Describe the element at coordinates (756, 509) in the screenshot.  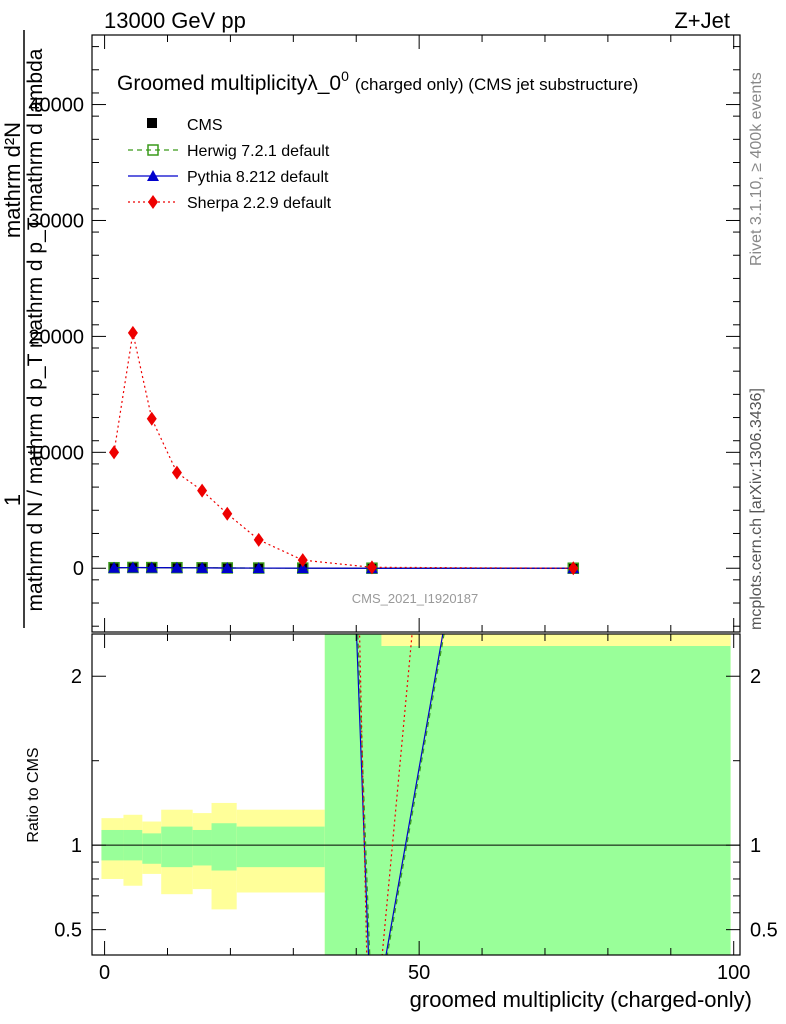
I see `side-mcplots-label: mcplots.cern.ch [arXiv:1306.3436]` at that location.